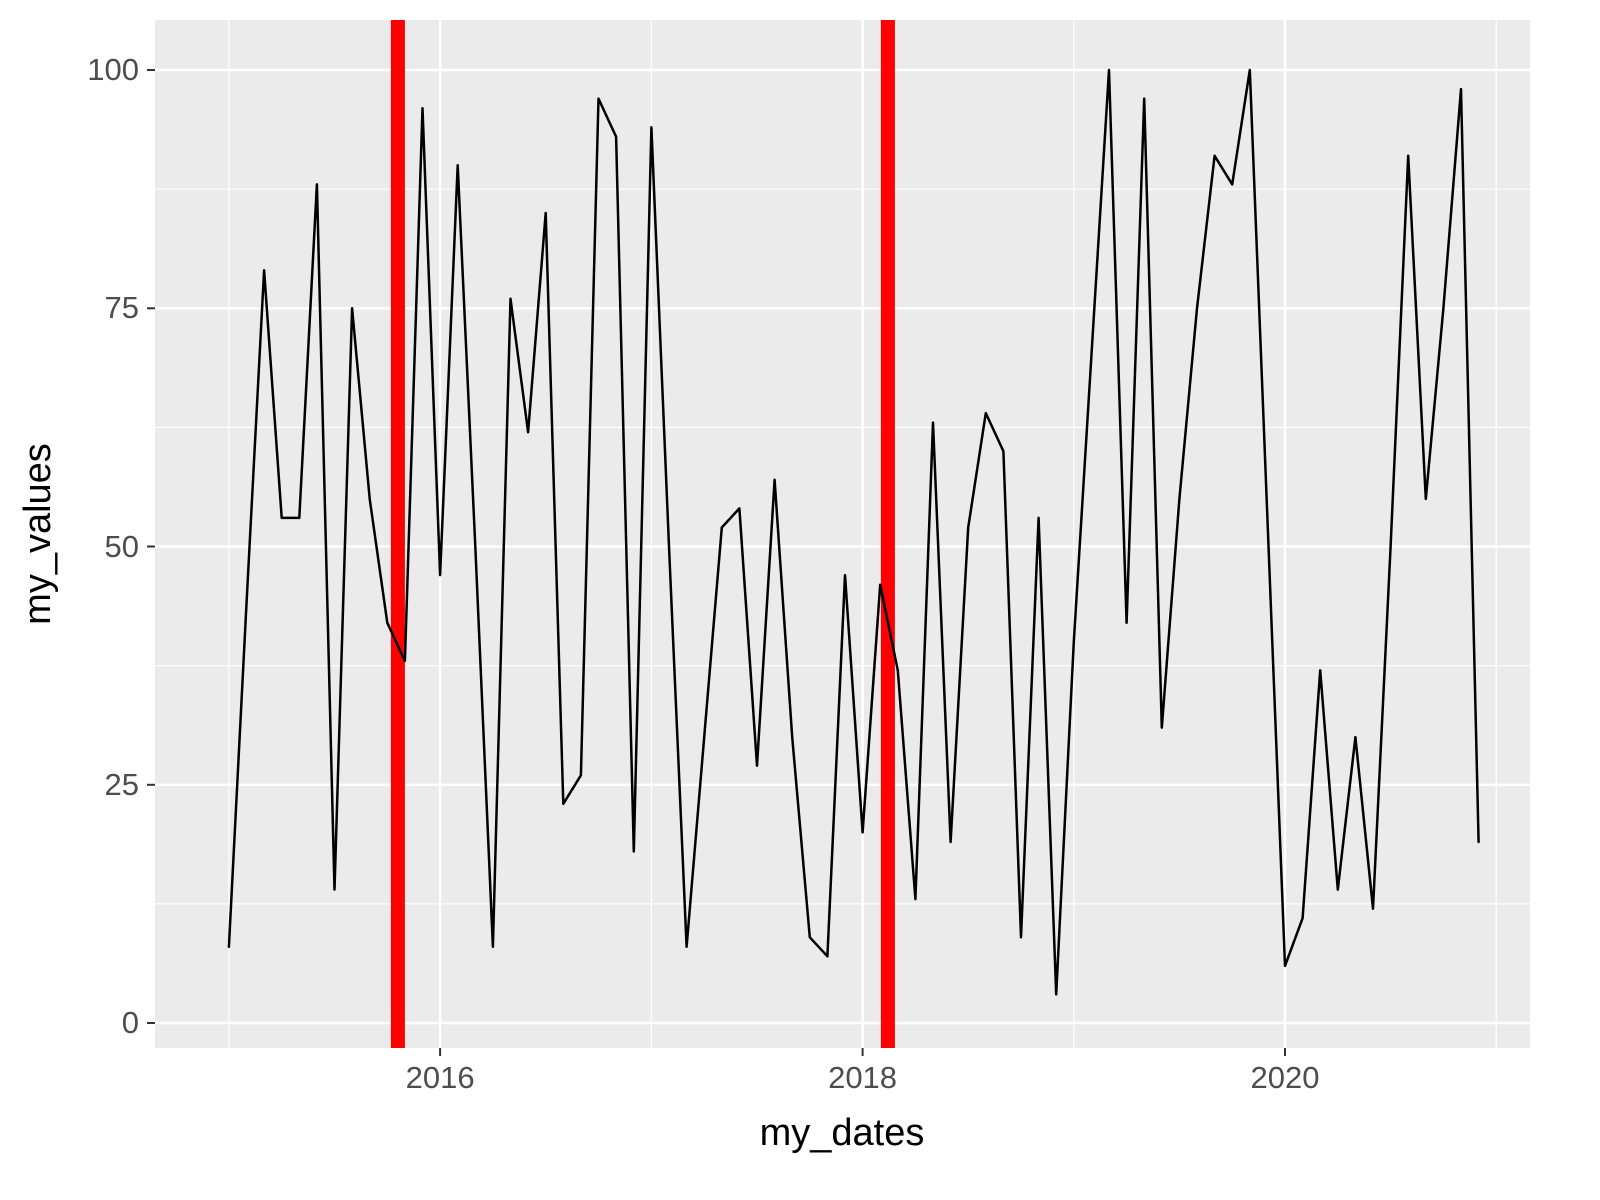 The image size is (1600, 1200). I want to click on x-tick-label: 2018, so click(863, 1077).